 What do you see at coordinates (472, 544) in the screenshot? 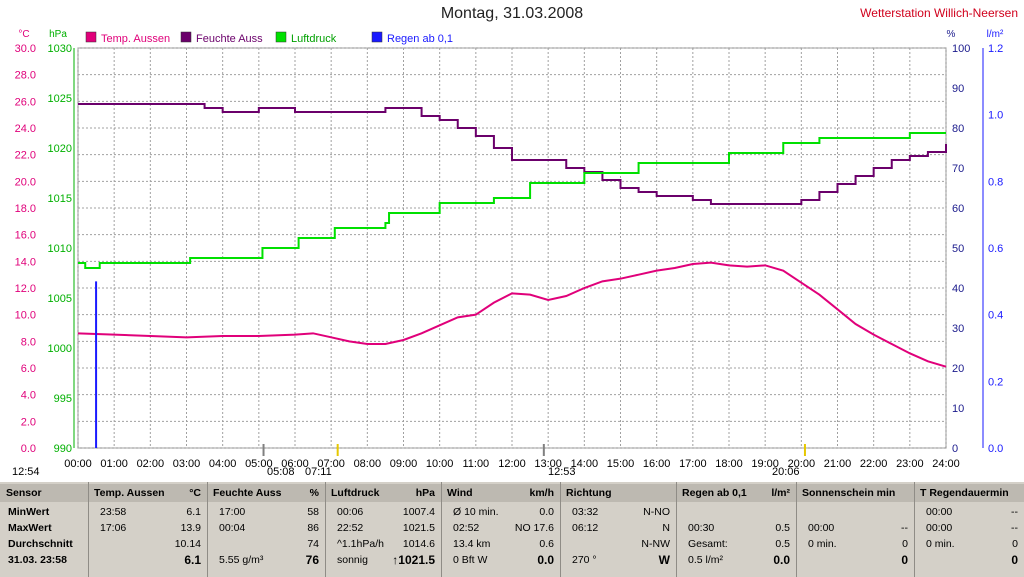
I see `stats-cell-label: 13.4 km` at bounding box center [472, 544].